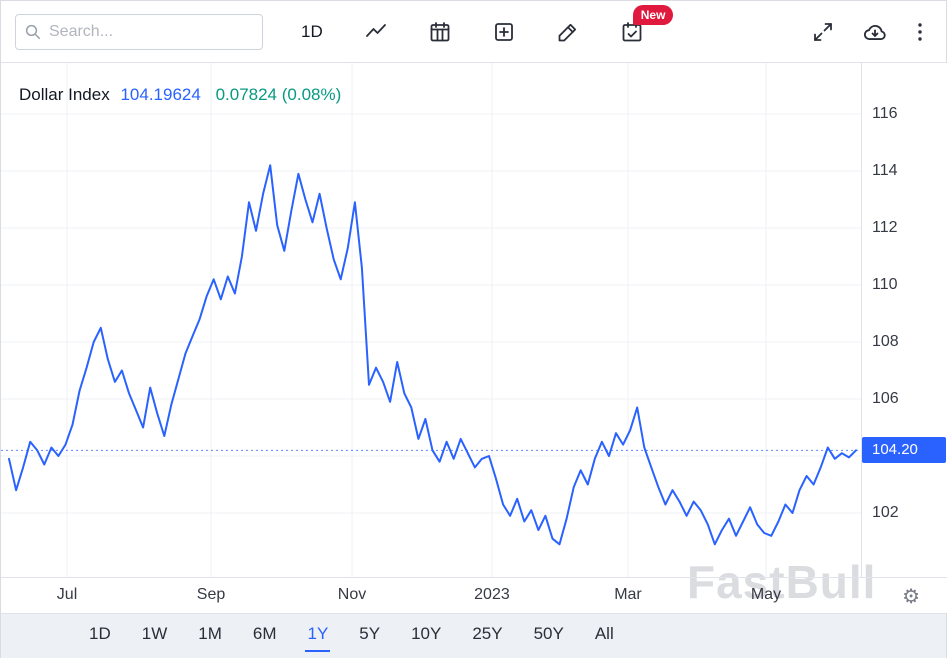 Image resolution: width=947 pixels, height=658 pixels. I want to click on more-menu-button, so click(920, 32).